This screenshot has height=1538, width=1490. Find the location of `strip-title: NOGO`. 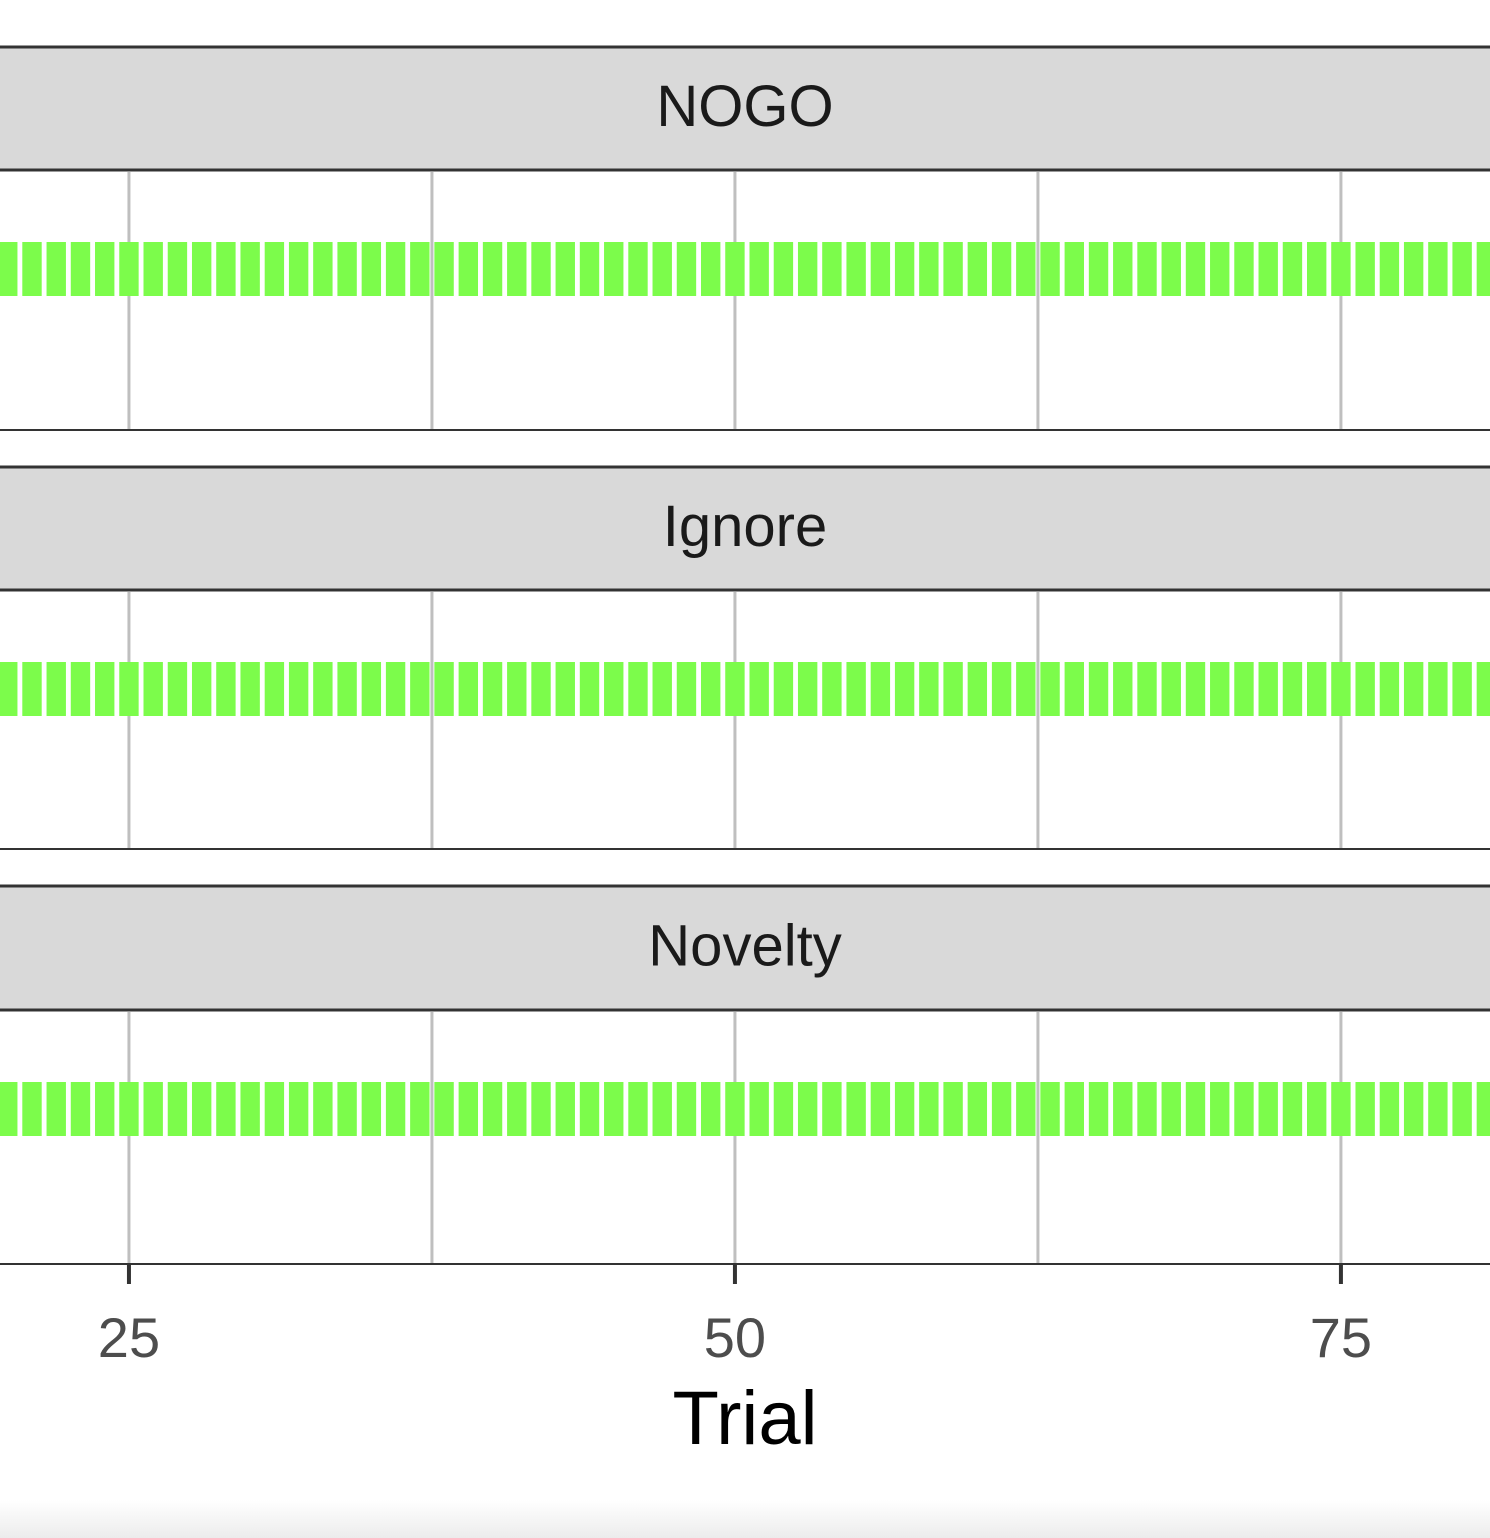

strip-title: NOGO is located at coordinates (744, 106).